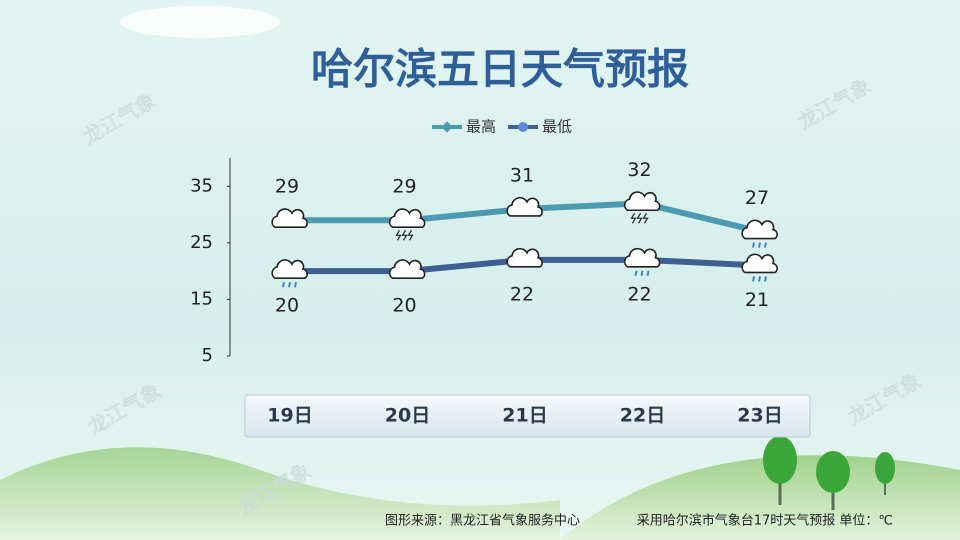  I want to click on x-tick-label: 20日, so click(407, 416).